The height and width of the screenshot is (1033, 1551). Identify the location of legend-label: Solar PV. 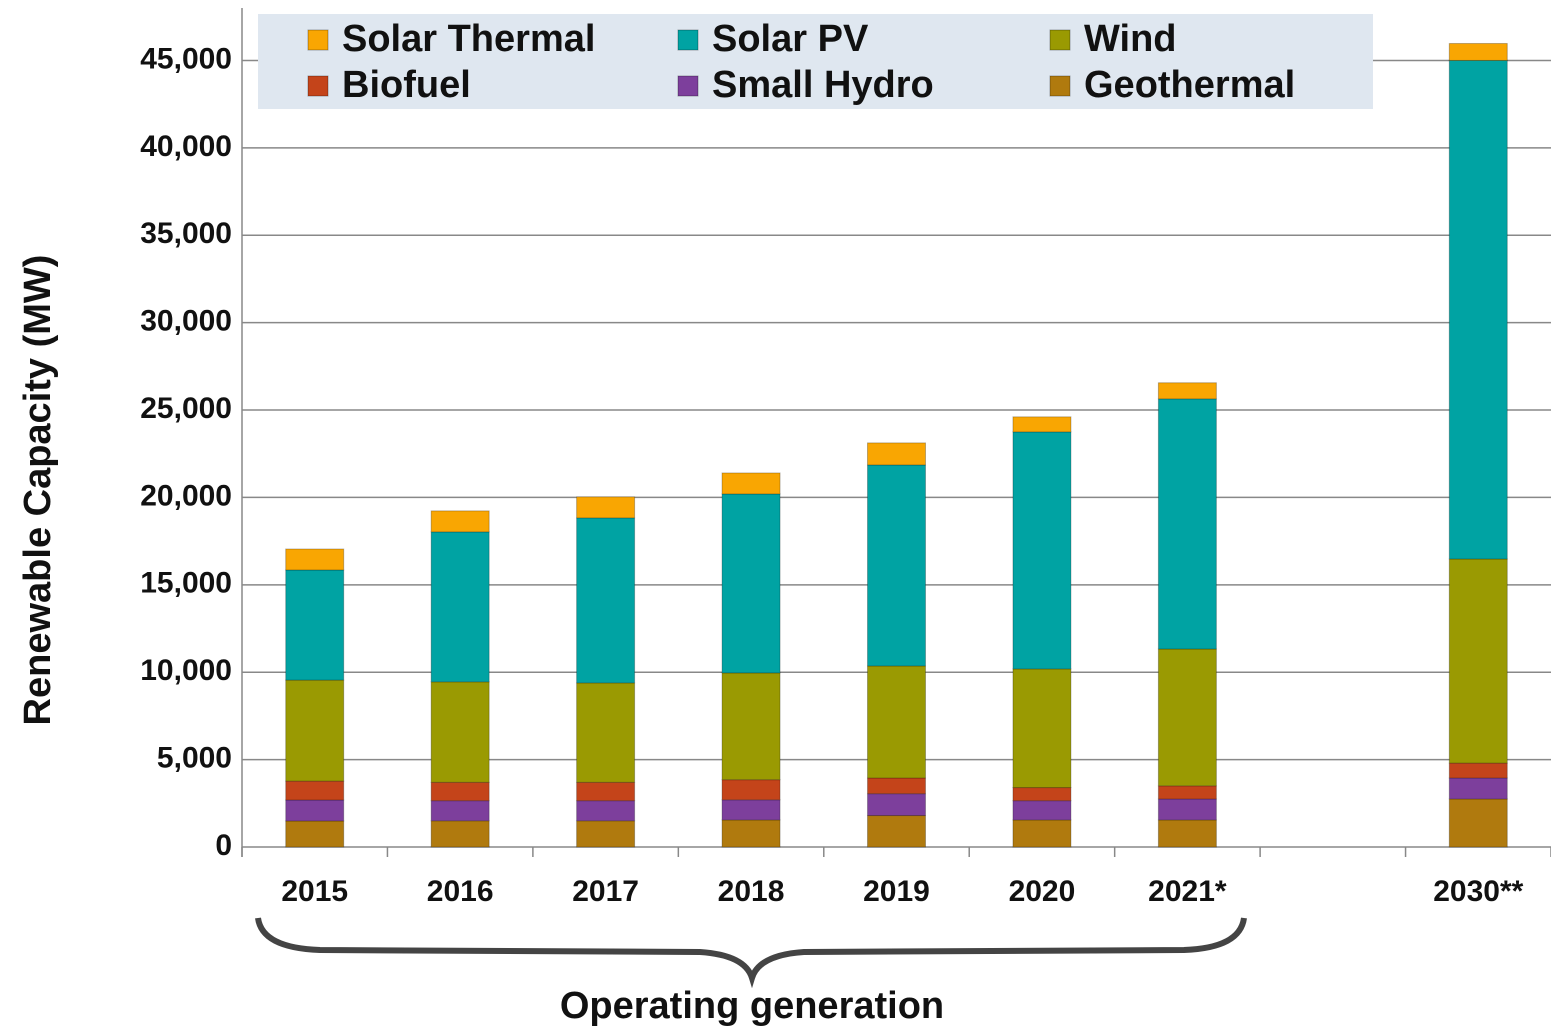
(790, 39).